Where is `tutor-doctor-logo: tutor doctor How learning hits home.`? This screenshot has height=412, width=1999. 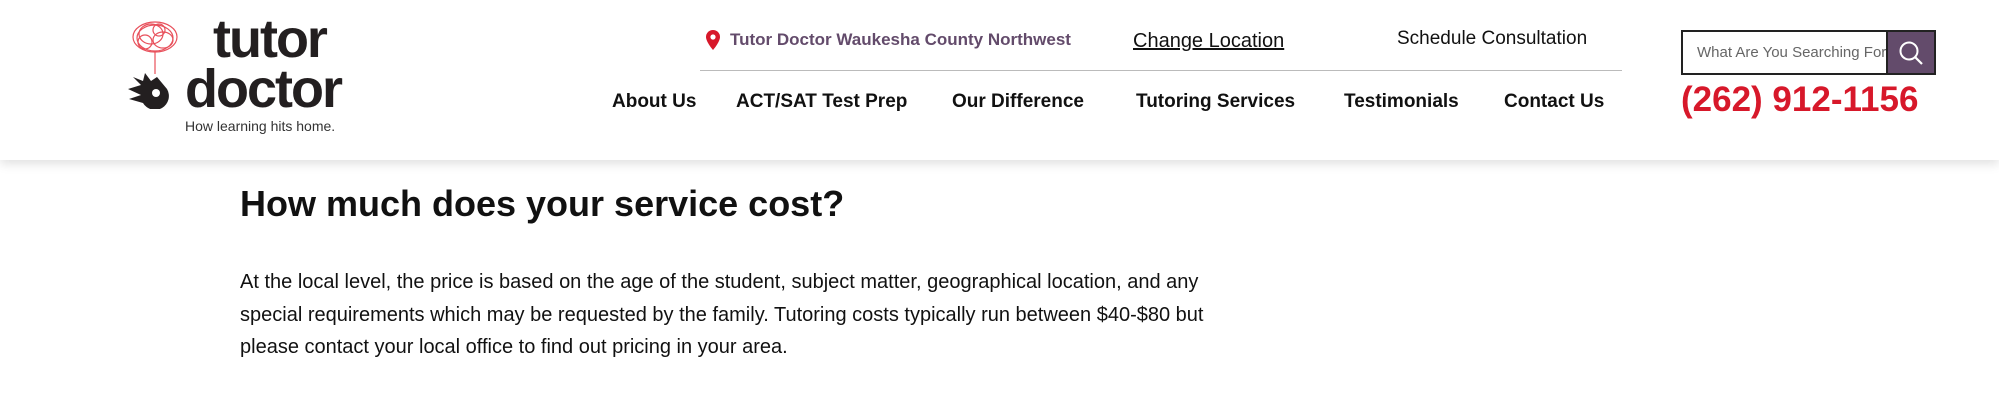
tutor-doctor-logo: tutor doctor How learning hits home. is located at coordinates (255, 74).